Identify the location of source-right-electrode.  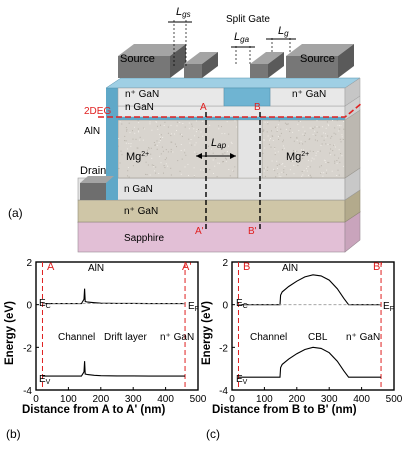
(312, 67).